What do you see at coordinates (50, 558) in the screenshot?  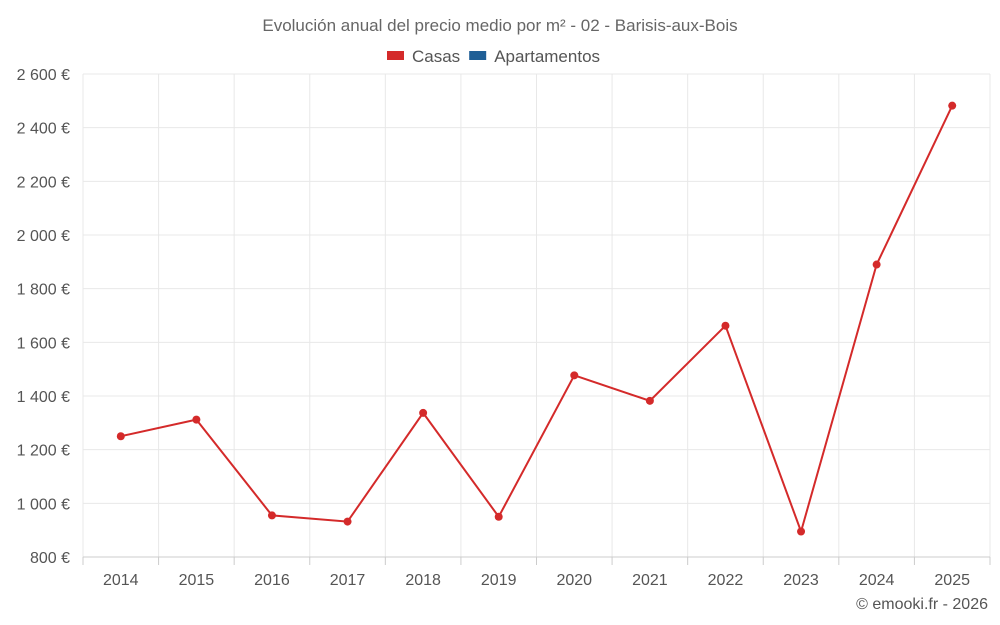 I see `y-tick-label: 800 €` at bounding box center [50, 558].